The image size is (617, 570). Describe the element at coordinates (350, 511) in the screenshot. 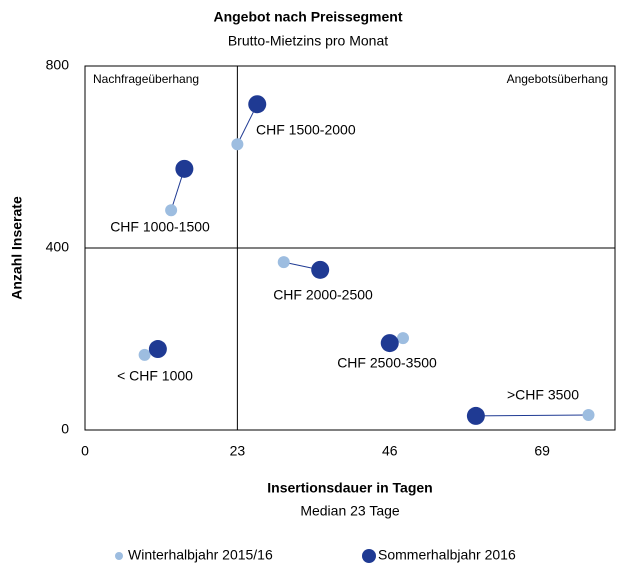

I see `x-axis-sublabel: Median 23 Tage` at that location.